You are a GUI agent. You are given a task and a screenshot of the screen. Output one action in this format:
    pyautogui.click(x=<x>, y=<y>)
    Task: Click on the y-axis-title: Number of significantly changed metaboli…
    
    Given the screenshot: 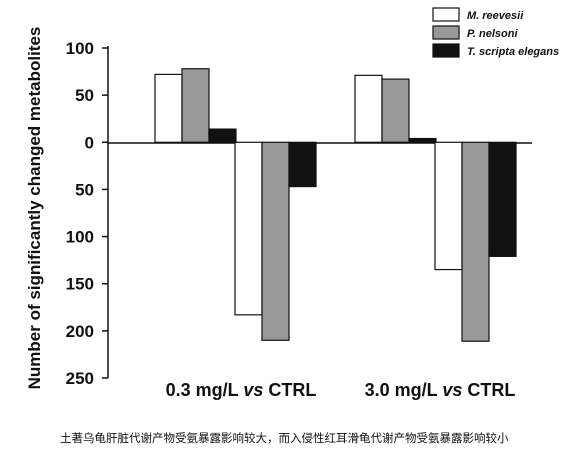 What is the action you would take?
    pyautogui.click(x=34, y=208)
    